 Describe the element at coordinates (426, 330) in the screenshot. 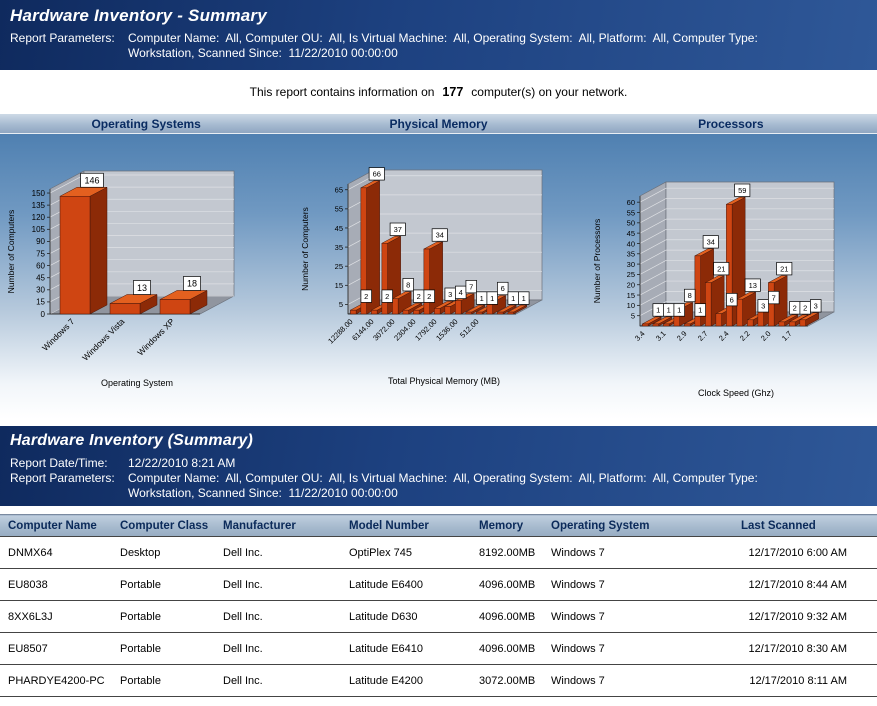

I see `svg-text: 1792.00` at that location.